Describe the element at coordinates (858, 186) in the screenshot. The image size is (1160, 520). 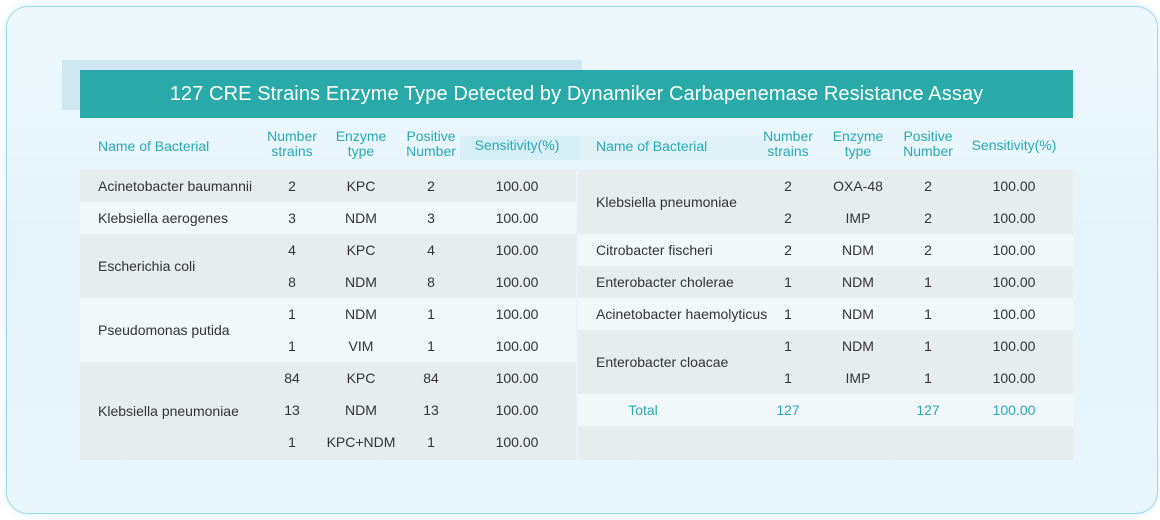
I see `cell-enzyme: OXA-48` at that location.